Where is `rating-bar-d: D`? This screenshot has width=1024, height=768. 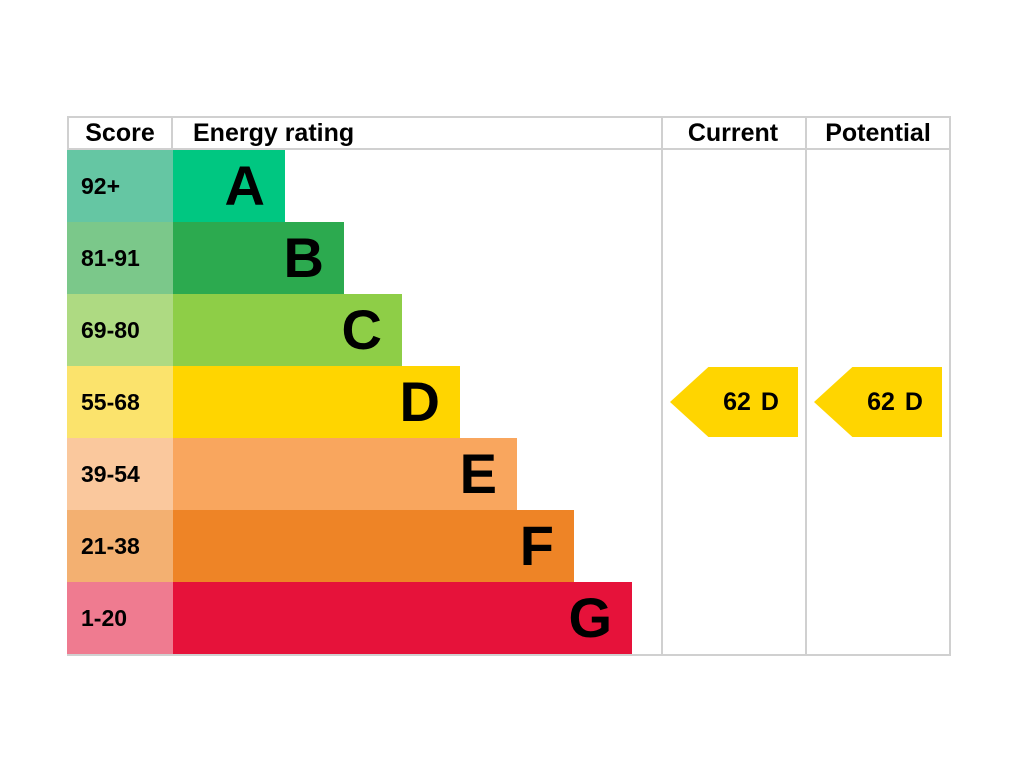 rating-bar-d: D is located at coordinates (316, 402).